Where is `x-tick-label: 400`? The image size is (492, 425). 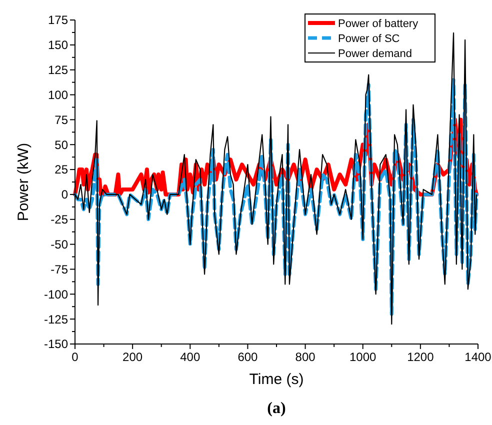
x-tick-label: 400 is located at coordinates (190, 357).